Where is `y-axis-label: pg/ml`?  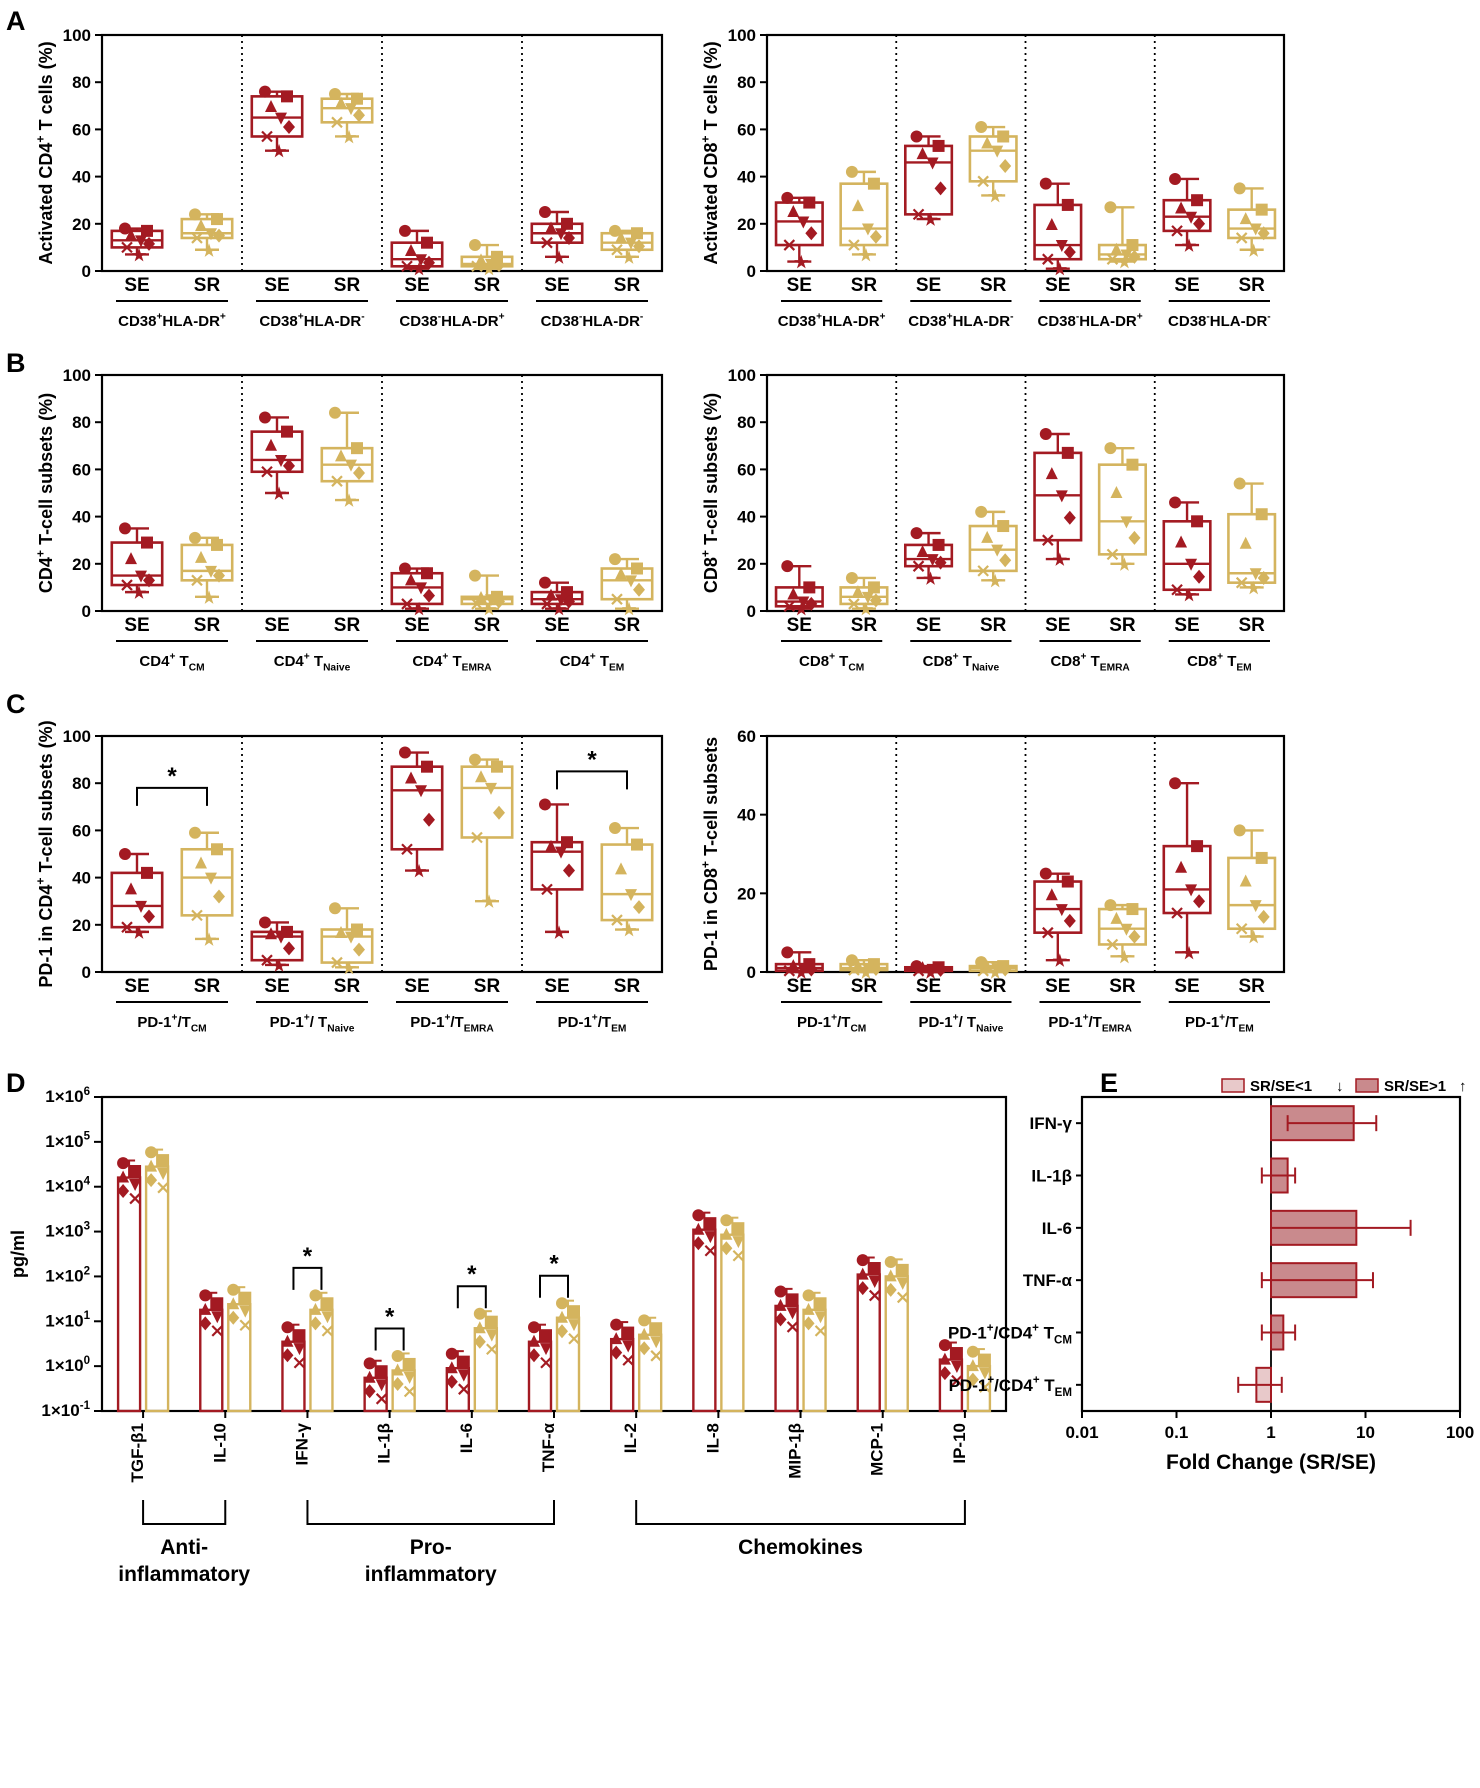
y-axis-label: pg/ml is located at coordinates (18, 1254).